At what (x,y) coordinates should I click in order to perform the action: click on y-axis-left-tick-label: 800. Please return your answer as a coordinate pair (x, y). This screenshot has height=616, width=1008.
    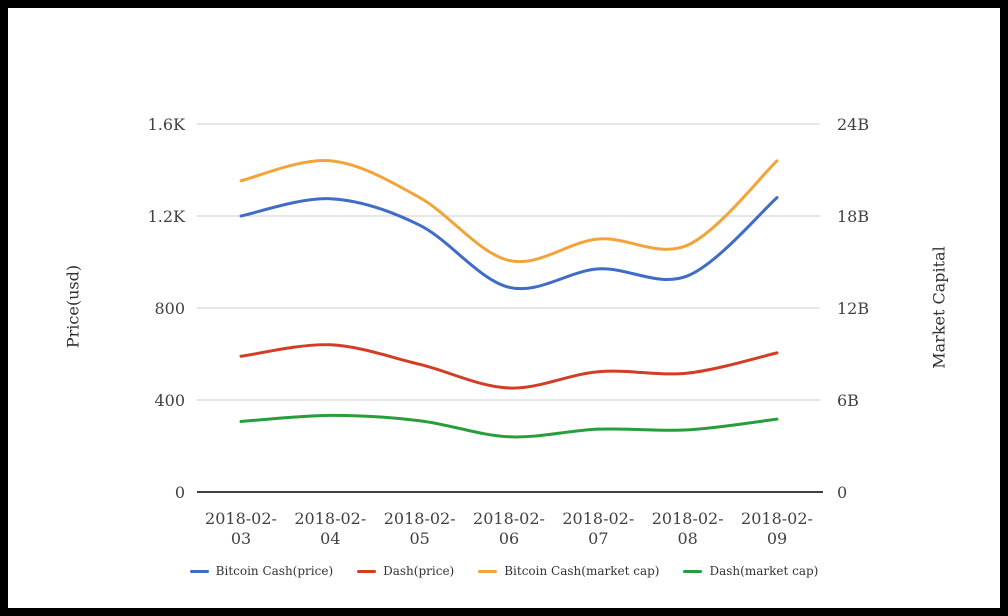
    Looking at the image, I should click on (169, 308).